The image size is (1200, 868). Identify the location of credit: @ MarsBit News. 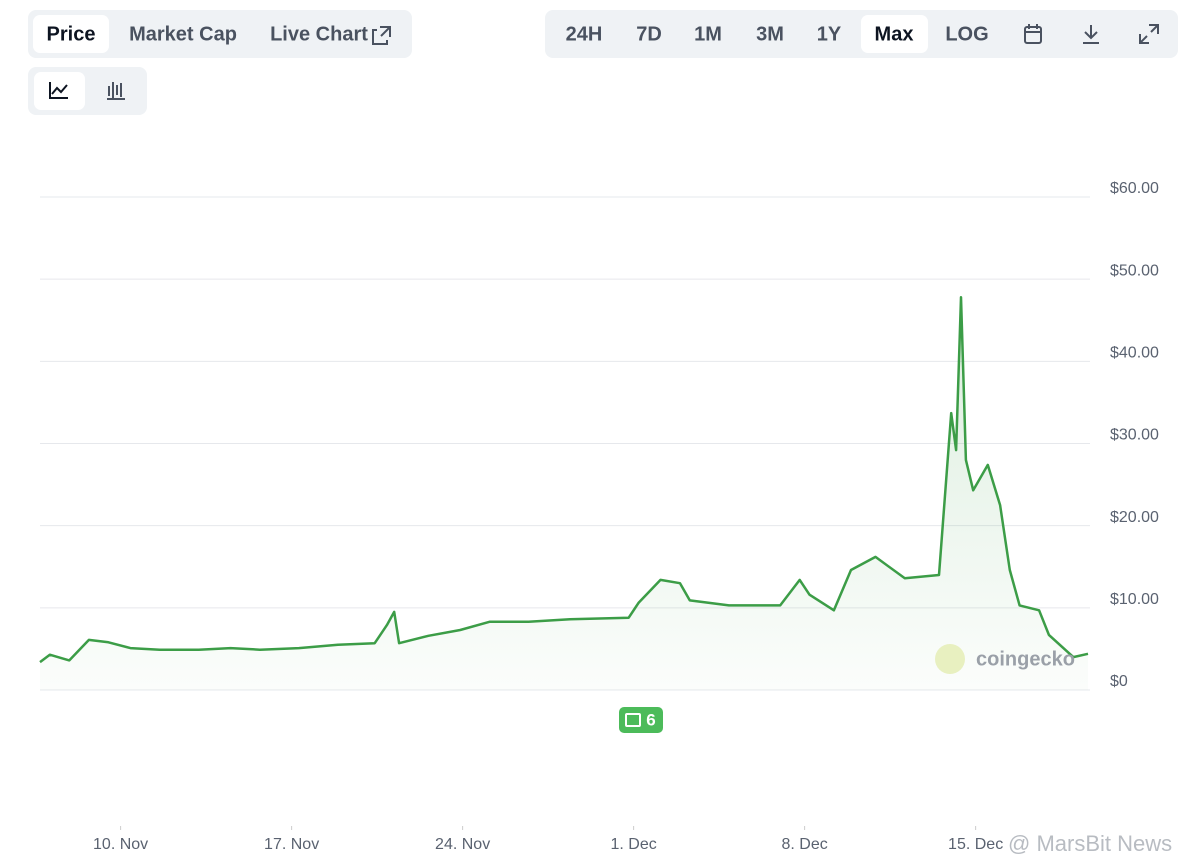
(1090, 843).